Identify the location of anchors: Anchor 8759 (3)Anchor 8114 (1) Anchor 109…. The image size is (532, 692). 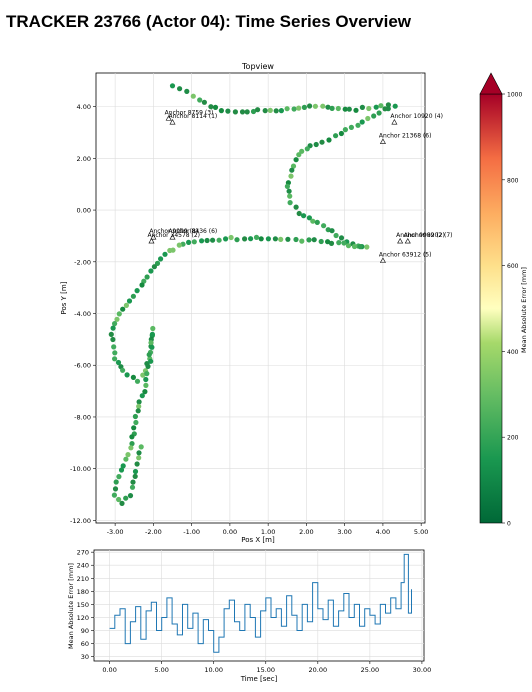
(300, 186).